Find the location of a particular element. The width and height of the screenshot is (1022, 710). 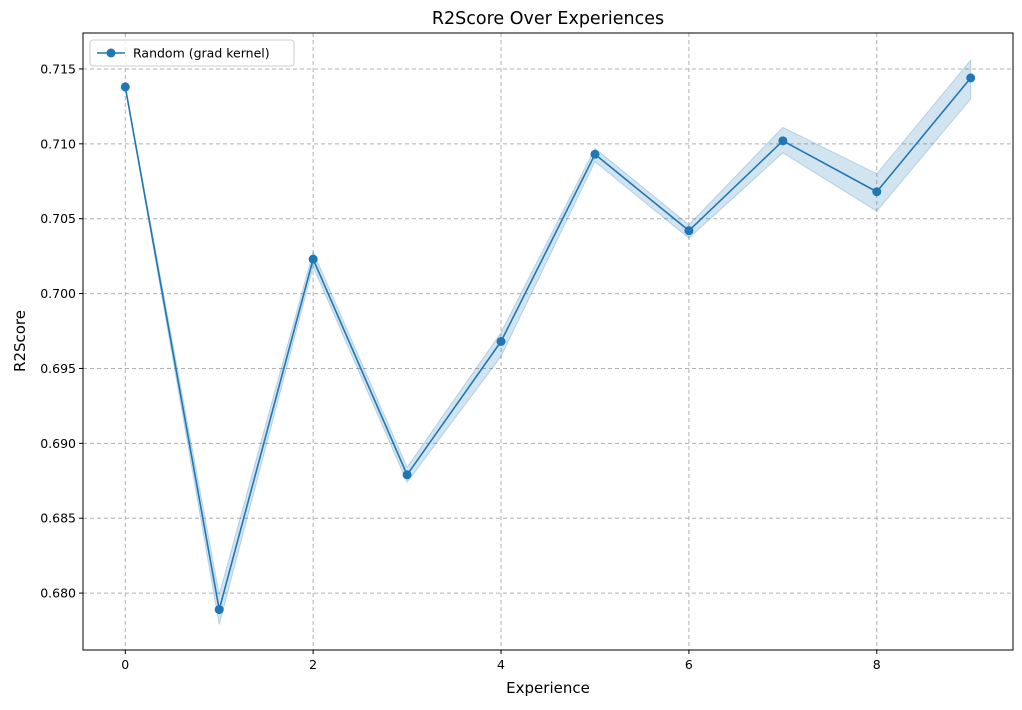

legend: Random (grad kernel) is located at coordinates (192, 53).